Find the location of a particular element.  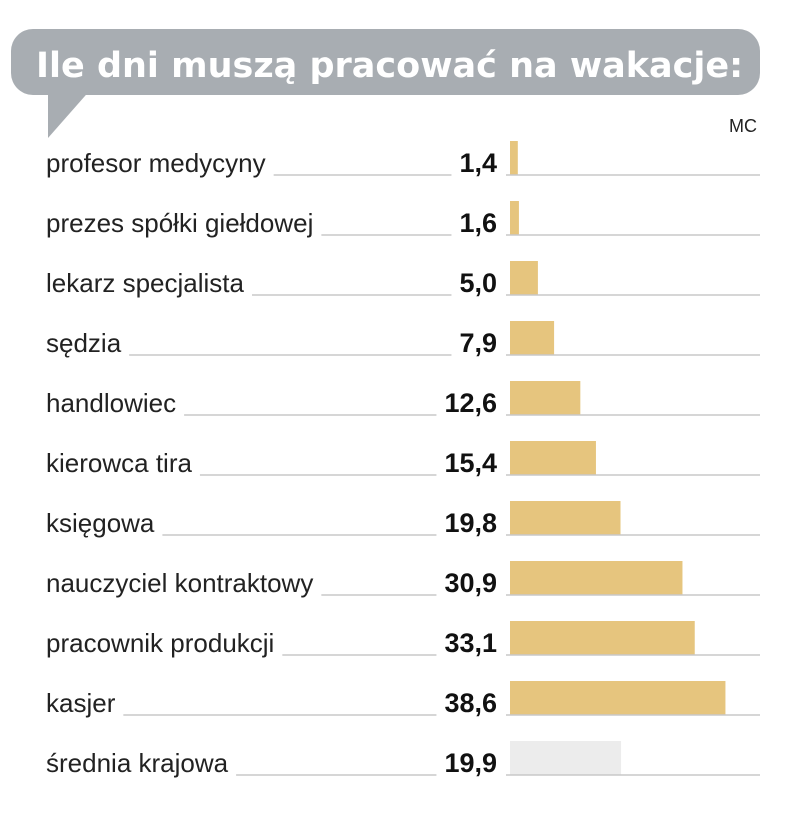

category-label: lekarz specjalista is located at coordinates (145, 283).